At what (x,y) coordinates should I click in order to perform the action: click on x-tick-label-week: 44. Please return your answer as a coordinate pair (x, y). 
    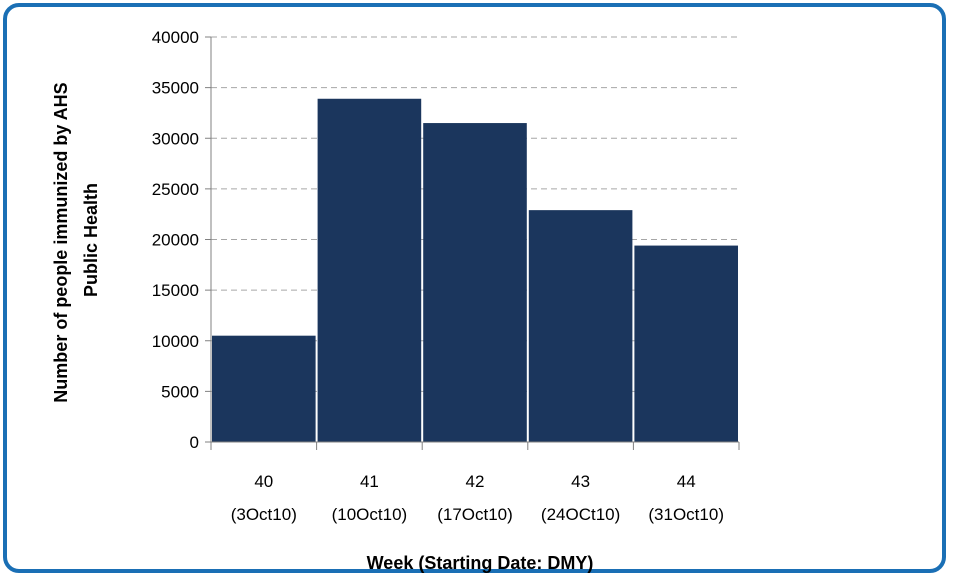
    Looking at the image, I should click on (686, 481).